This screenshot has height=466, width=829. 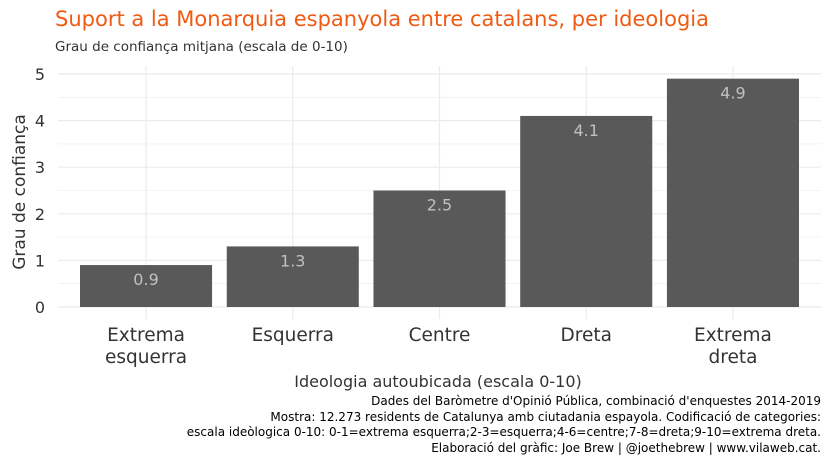 What do you see at coordinates (586, 335) in the screenshot?
I see `x-tick-label: Dreta` at bounding box center [586, 335].